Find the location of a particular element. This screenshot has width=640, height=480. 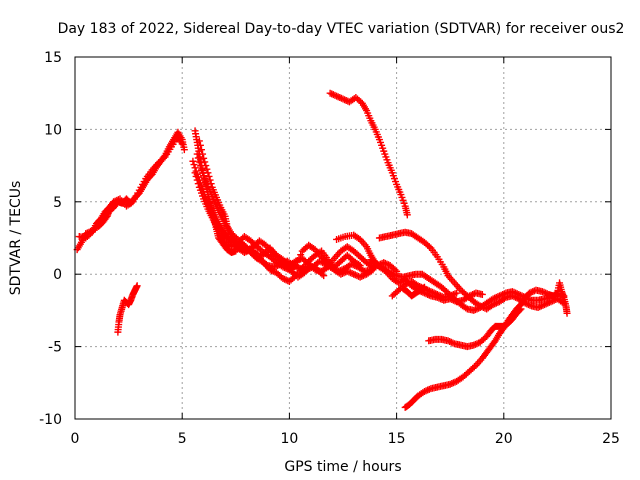

x-tick-label: 0 is located at coordinates (75, 439).